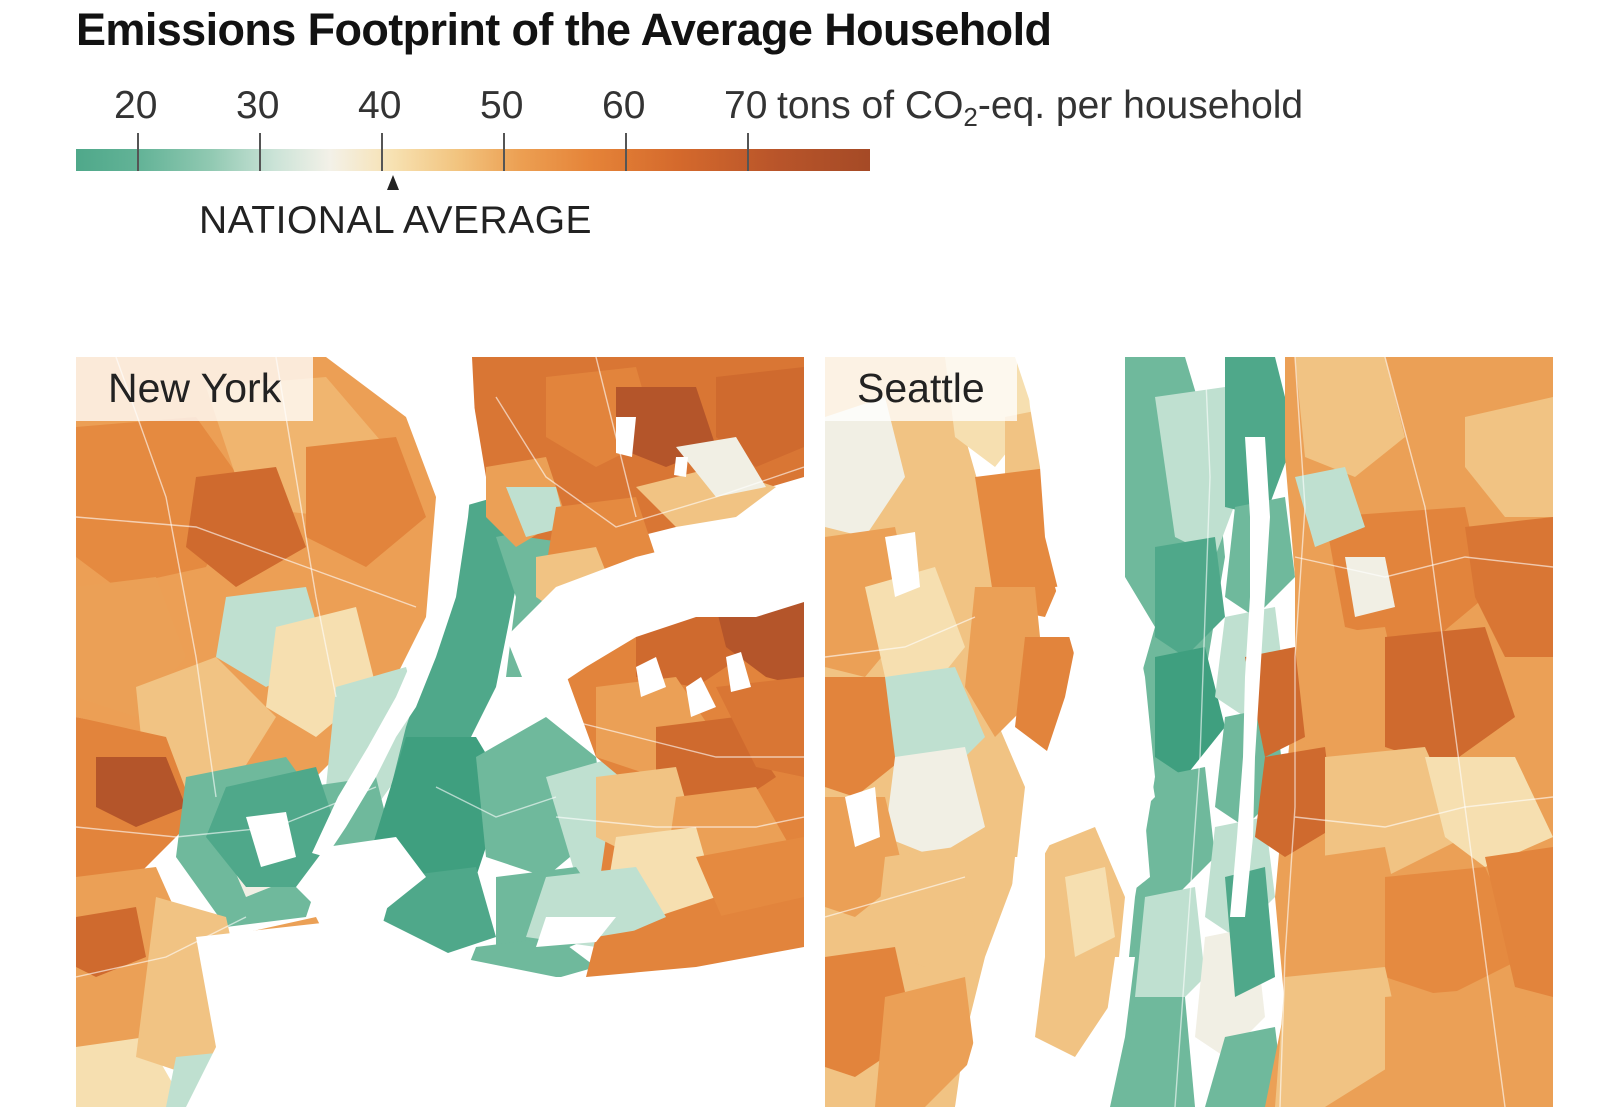 The image size is (1606, 1114). I want to click on color-scale-bar, so click(473, 160).